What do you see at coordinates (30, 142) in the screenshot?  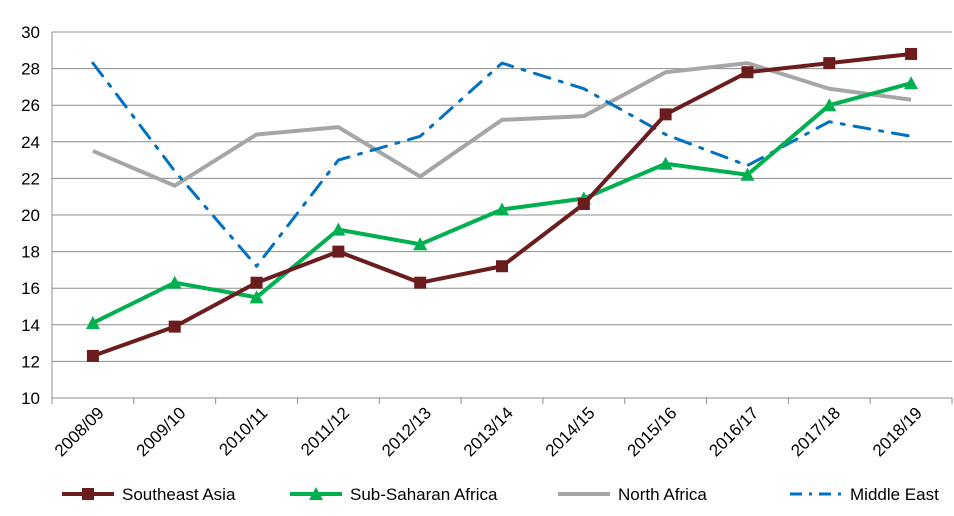 I see `y-tick-label: 24` at bounding box center [30, 142].